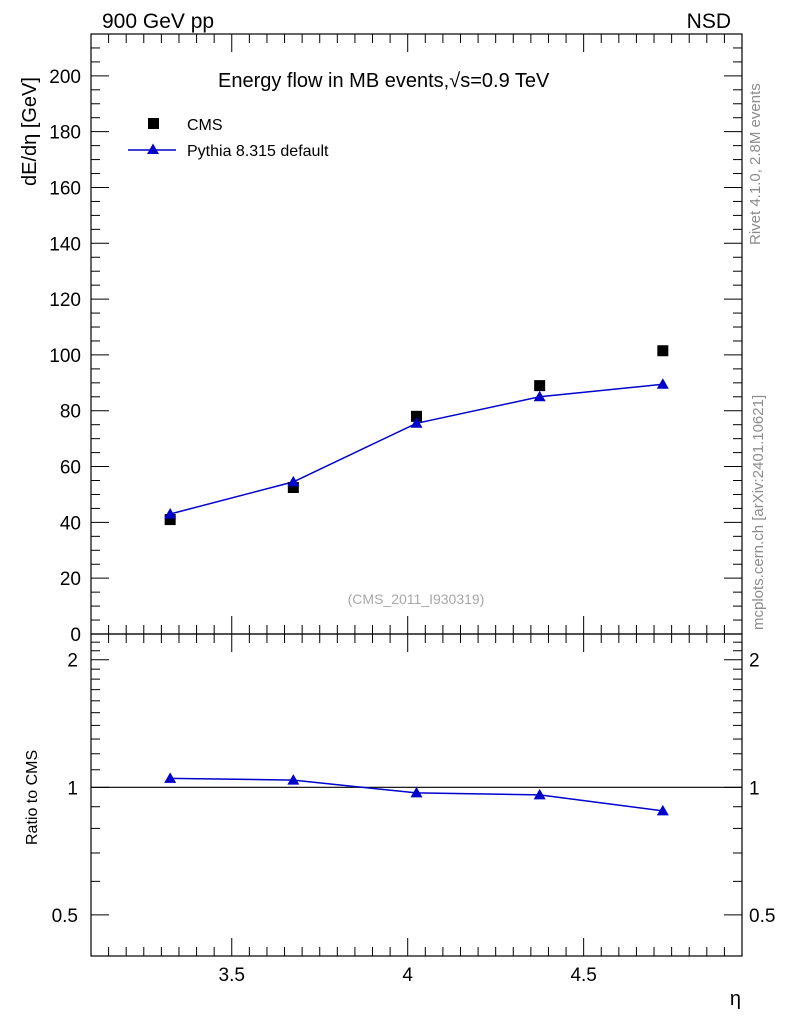 Image resolution: width=786 pixels, height=1024 pixels. Describe the element at coordinates (416, 449) in the screenshot. I see `pythia-line` at that location.